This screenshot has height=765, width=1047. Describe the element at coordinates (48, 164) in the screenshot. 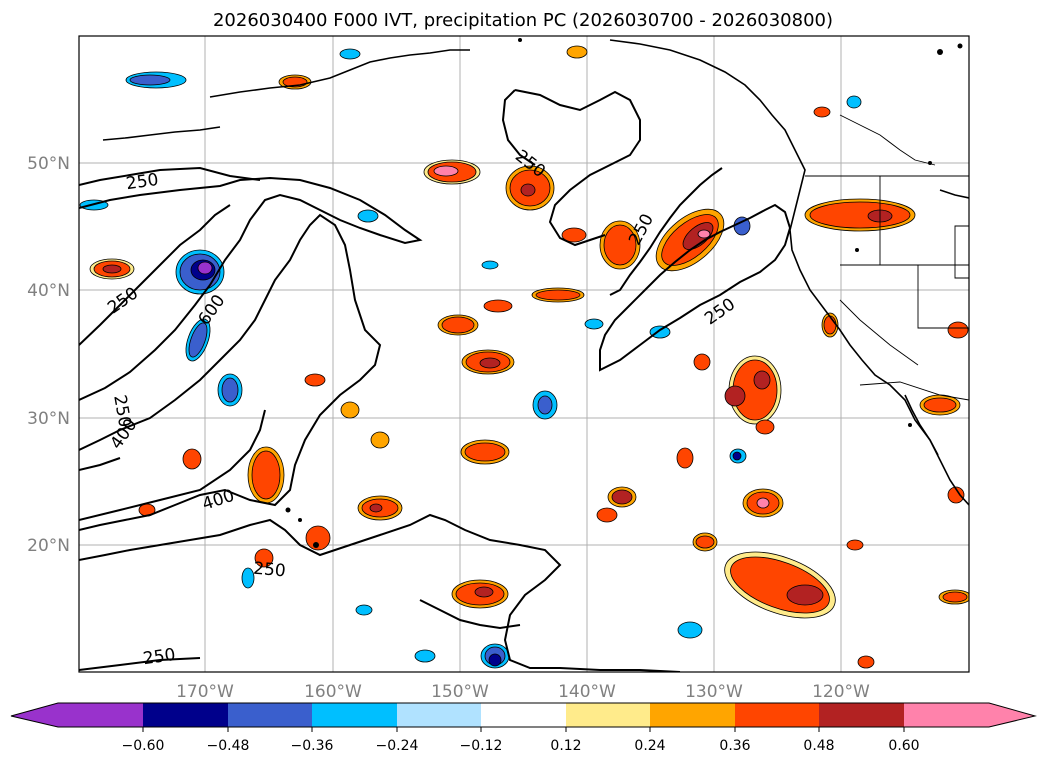

I see `lat-label-50n: 50°N` at that location.